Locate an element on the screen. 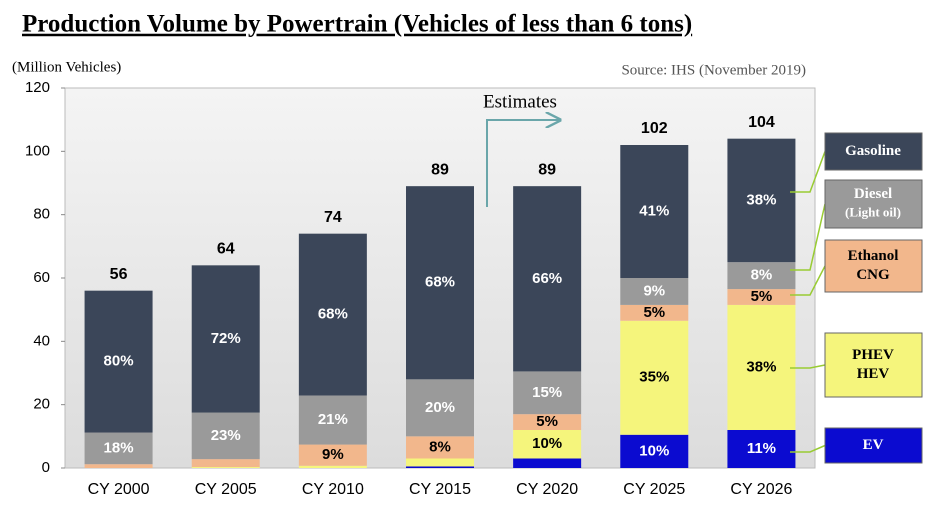 The image size is (925, 507). segment-label: 41% is located at coordinates (654, 210).